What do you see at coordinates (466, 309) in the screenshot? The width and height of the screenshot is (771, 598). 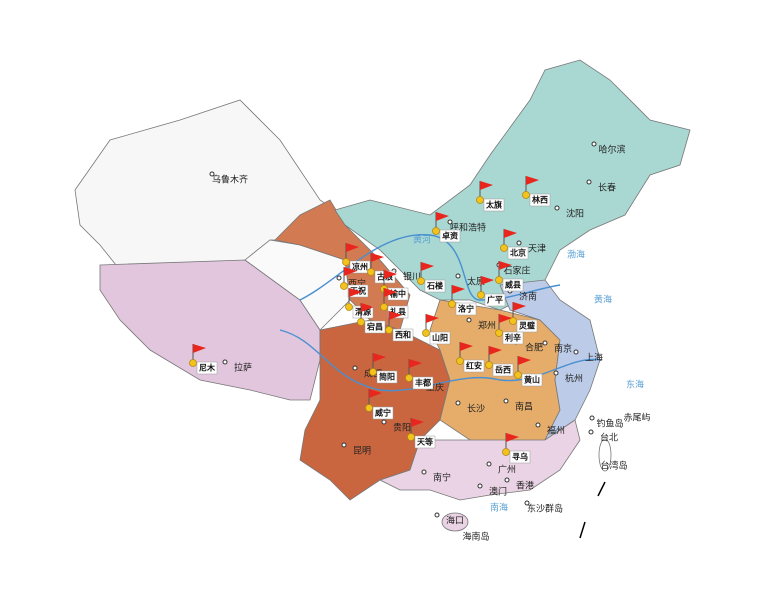 I see `site-label: 洛宁` at bounding box center [466, 309].